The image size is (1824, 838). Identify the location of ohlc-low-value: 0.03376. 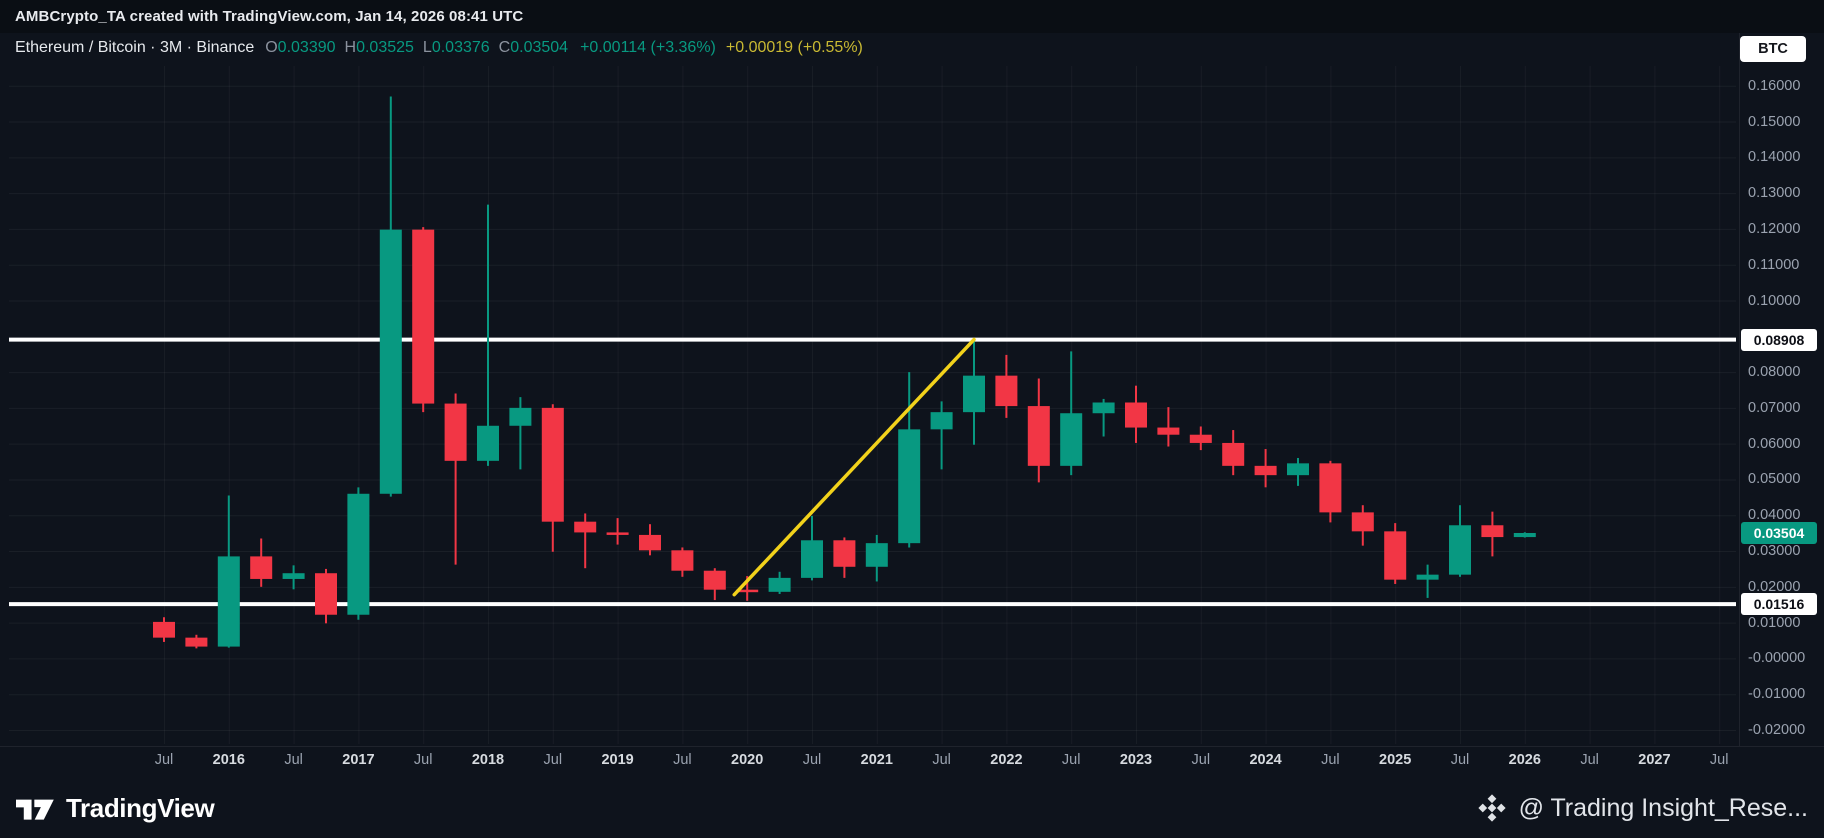
(460, 47).